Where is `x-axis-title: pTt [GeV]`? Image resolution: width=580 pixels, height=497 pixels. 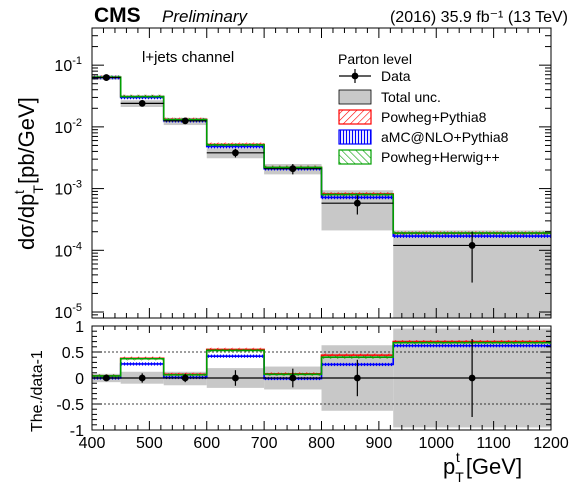 x-axis-title: pTt [GeV] is located at coordinates (482, 467).